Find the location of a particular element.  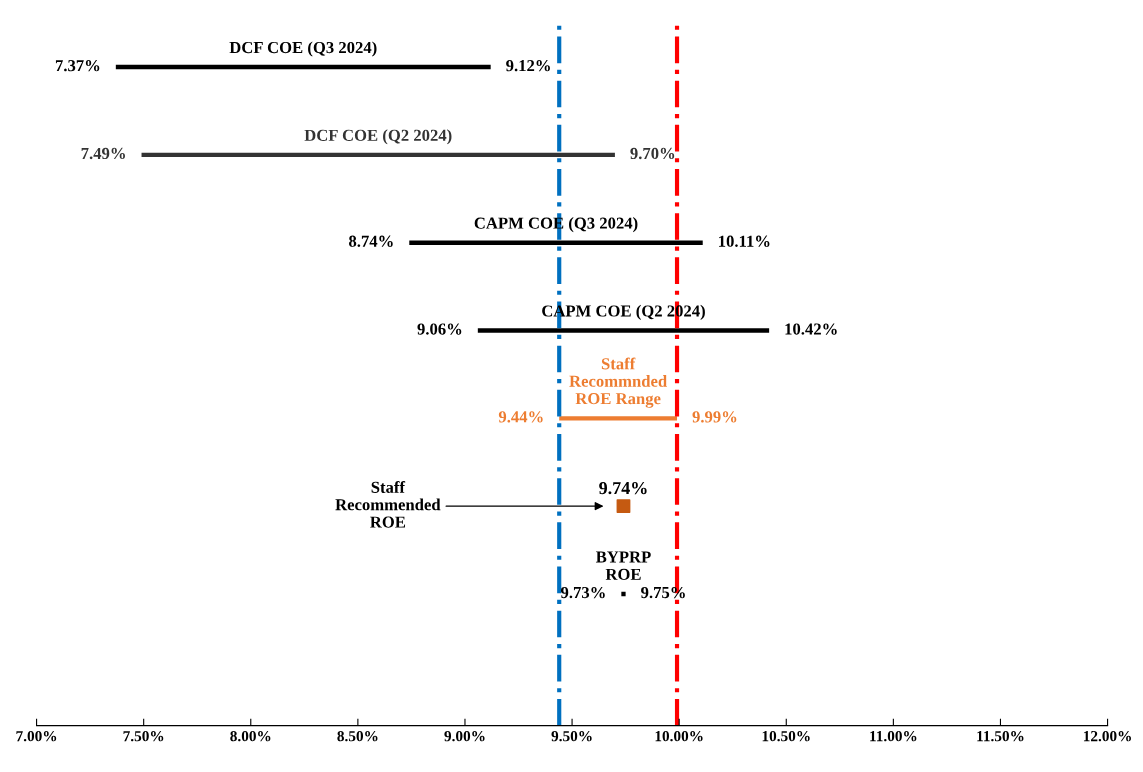

x-tick-label: 9.50% is located at coordinates (571, 736).